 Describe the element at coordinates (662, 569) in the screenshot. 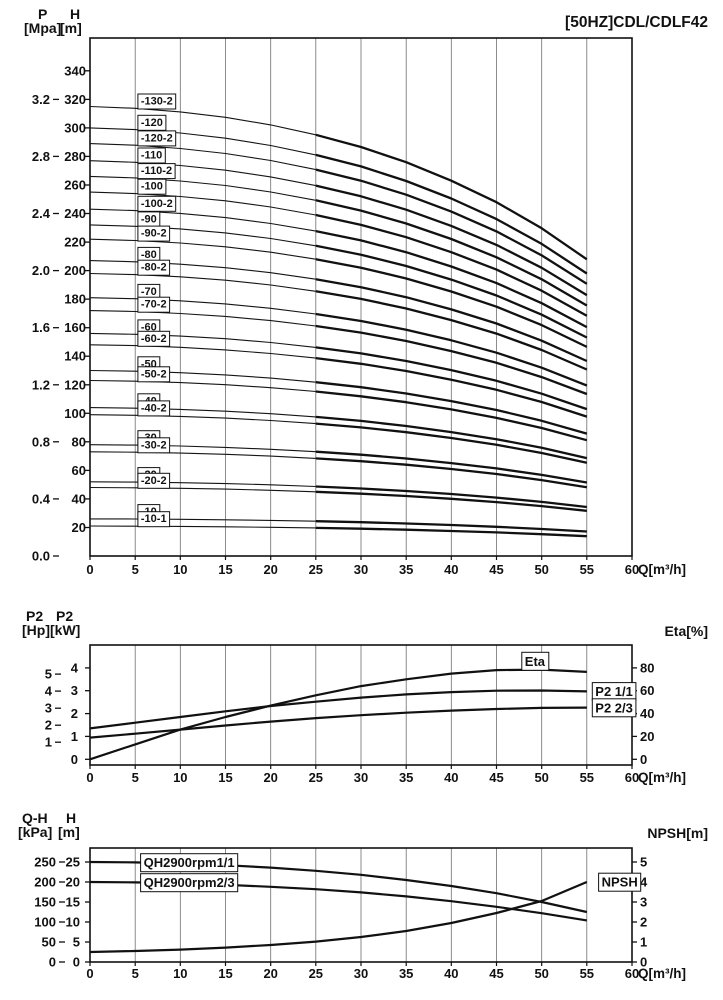

I see `flow-axis-label-1: Q[m³/h]` at that location.